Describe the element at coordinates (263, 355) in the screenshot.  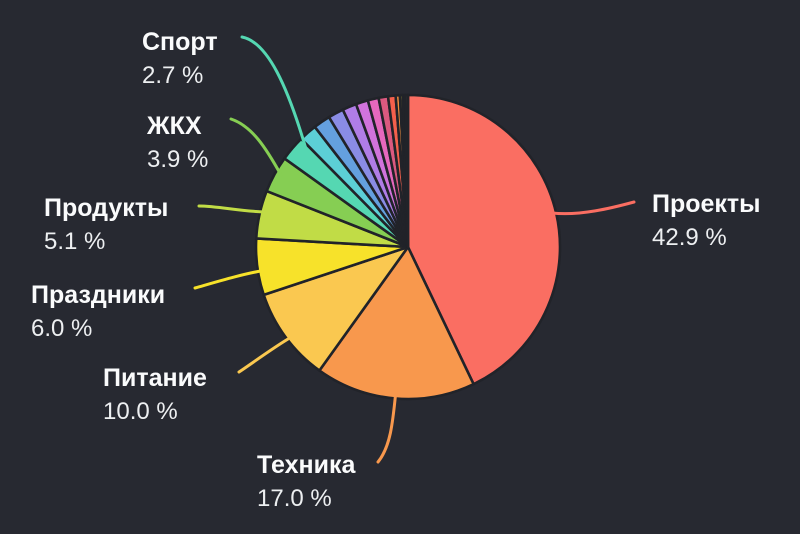
I see `callout-line-Питание` at that location.